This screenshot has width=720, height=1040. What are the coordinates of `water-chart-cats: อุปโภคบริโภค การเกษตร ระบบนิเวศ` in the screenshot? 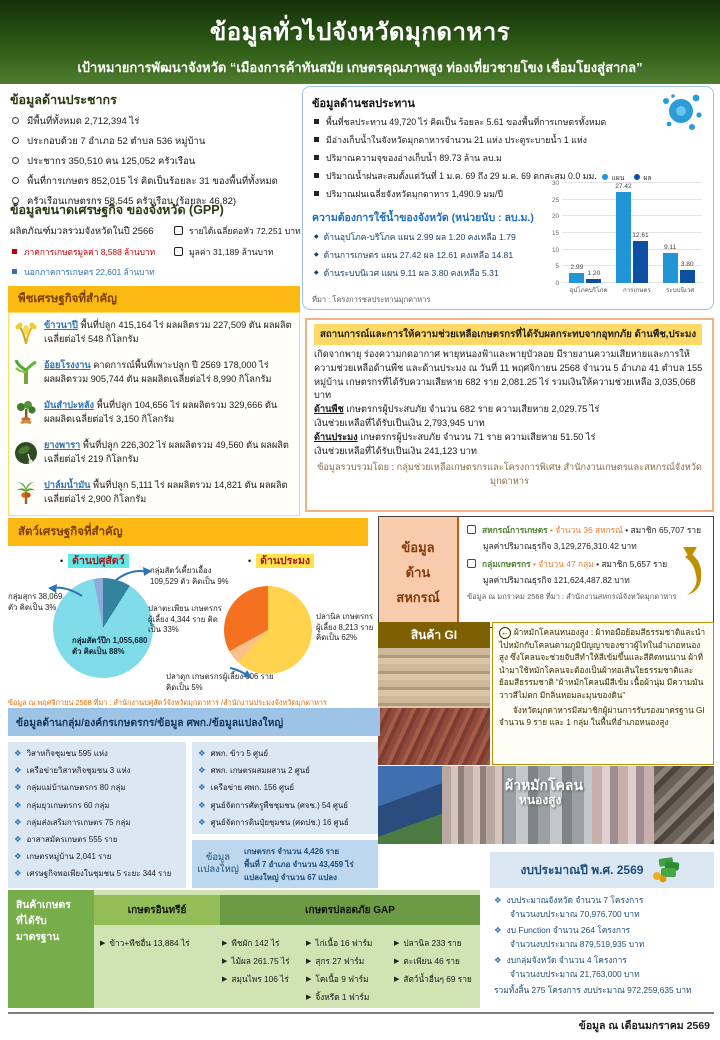 It's located at (632, 290).